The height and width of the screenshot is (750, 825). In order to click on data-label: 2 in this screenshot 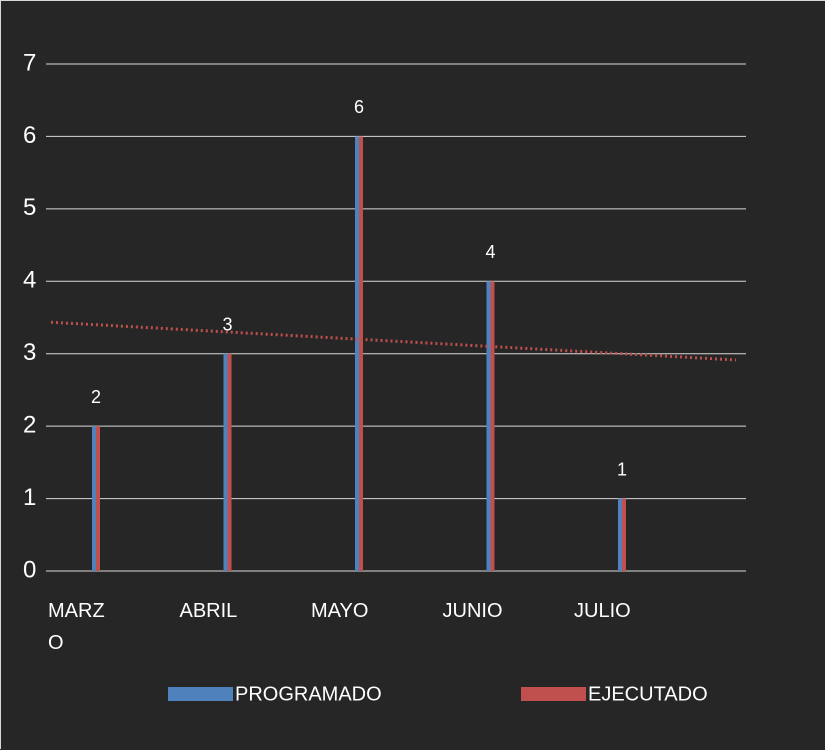, I will do `click(96, 397)`.